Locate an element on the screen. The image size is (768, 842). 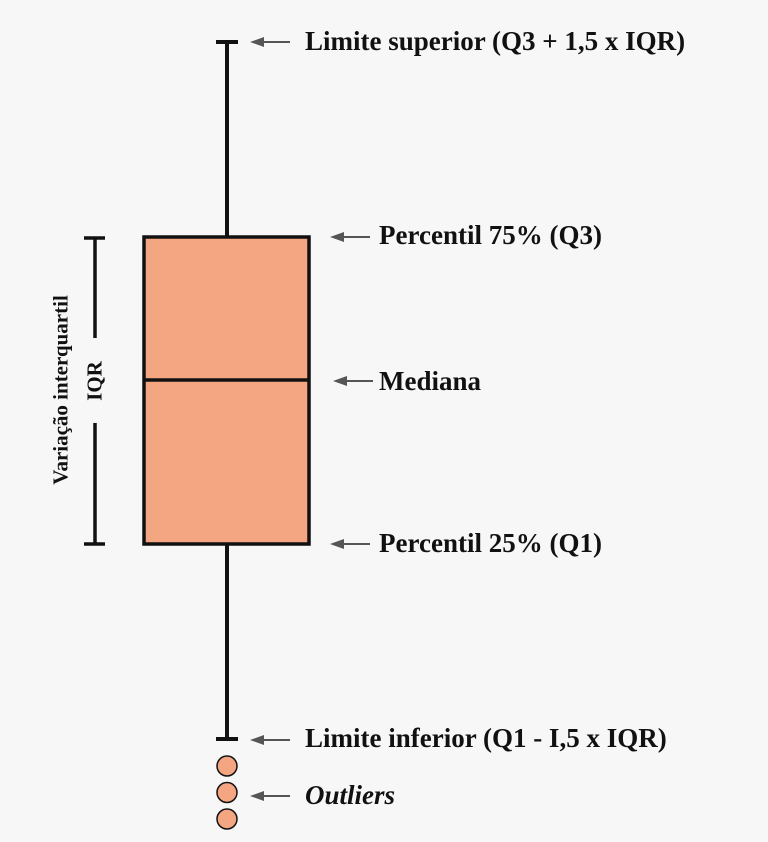
lower-limit-label: Limite inferior (Q1 - I,5 x IQR) is located at coordinates (486, 738).